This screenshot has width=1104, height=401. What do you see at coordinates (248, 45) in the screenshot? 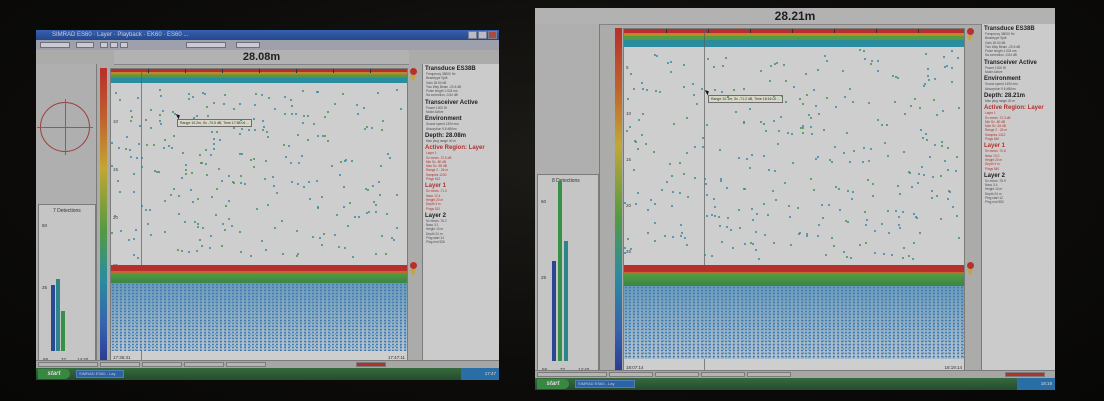
I see `mode-dropdown` at bounding box center [248, 45].